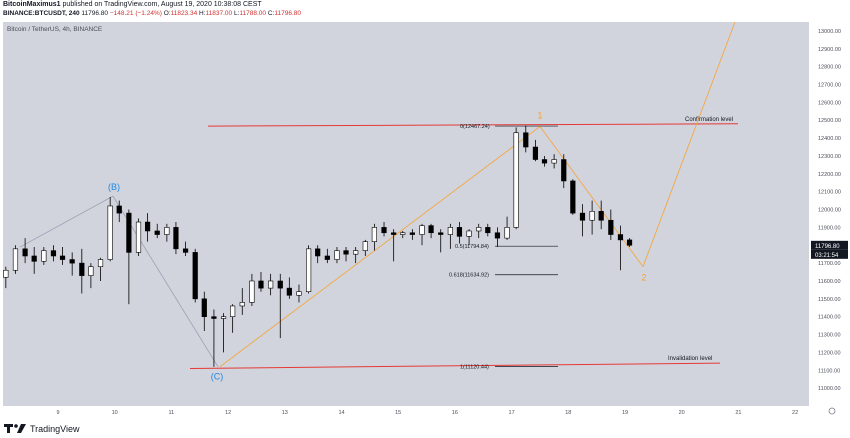 This screenshot has height=438, width=850. I want to click on x-tick-label: 15, so click(398, 413).